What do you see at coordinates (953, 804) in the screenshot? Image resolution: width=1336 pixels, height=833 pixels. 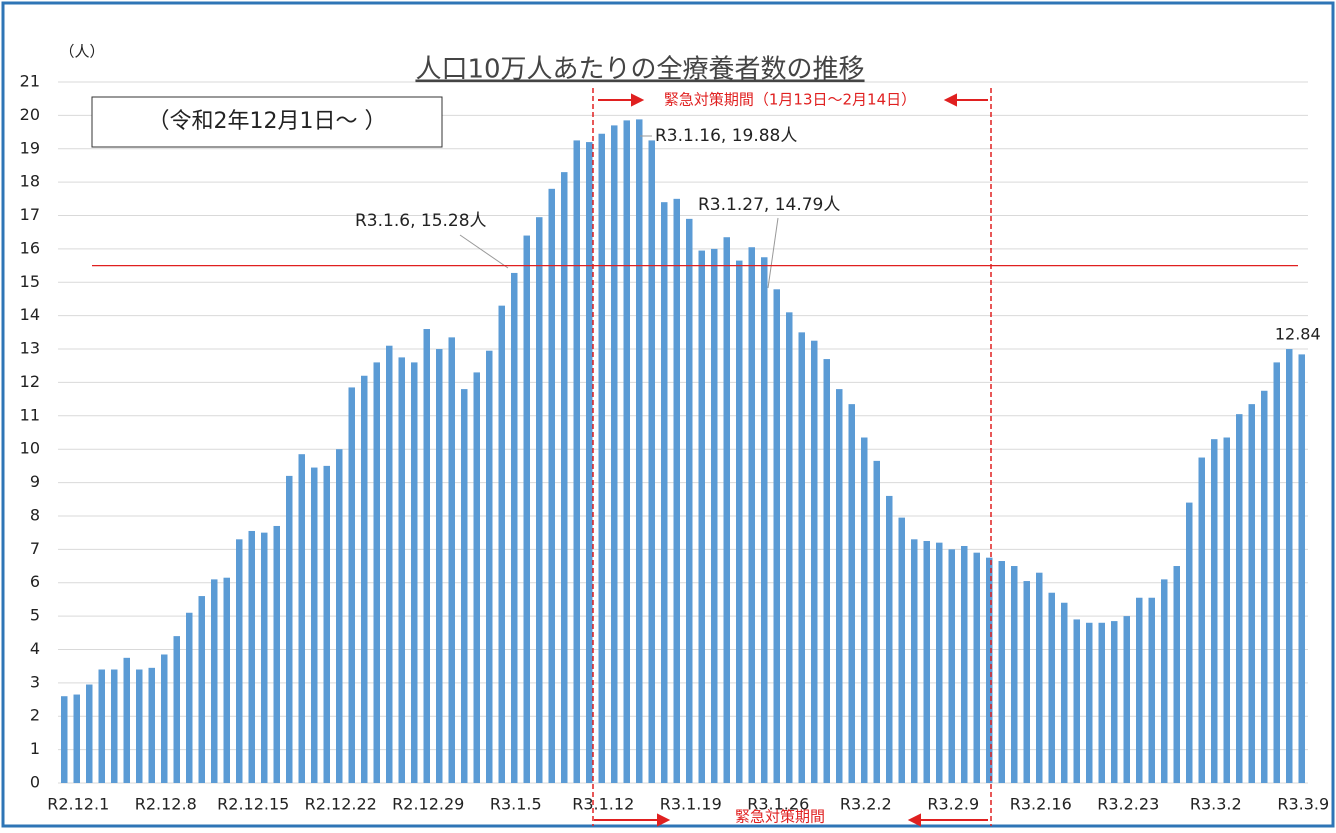 I see `x-tick-label: R3.2.9` at bounding box center [953, 804].